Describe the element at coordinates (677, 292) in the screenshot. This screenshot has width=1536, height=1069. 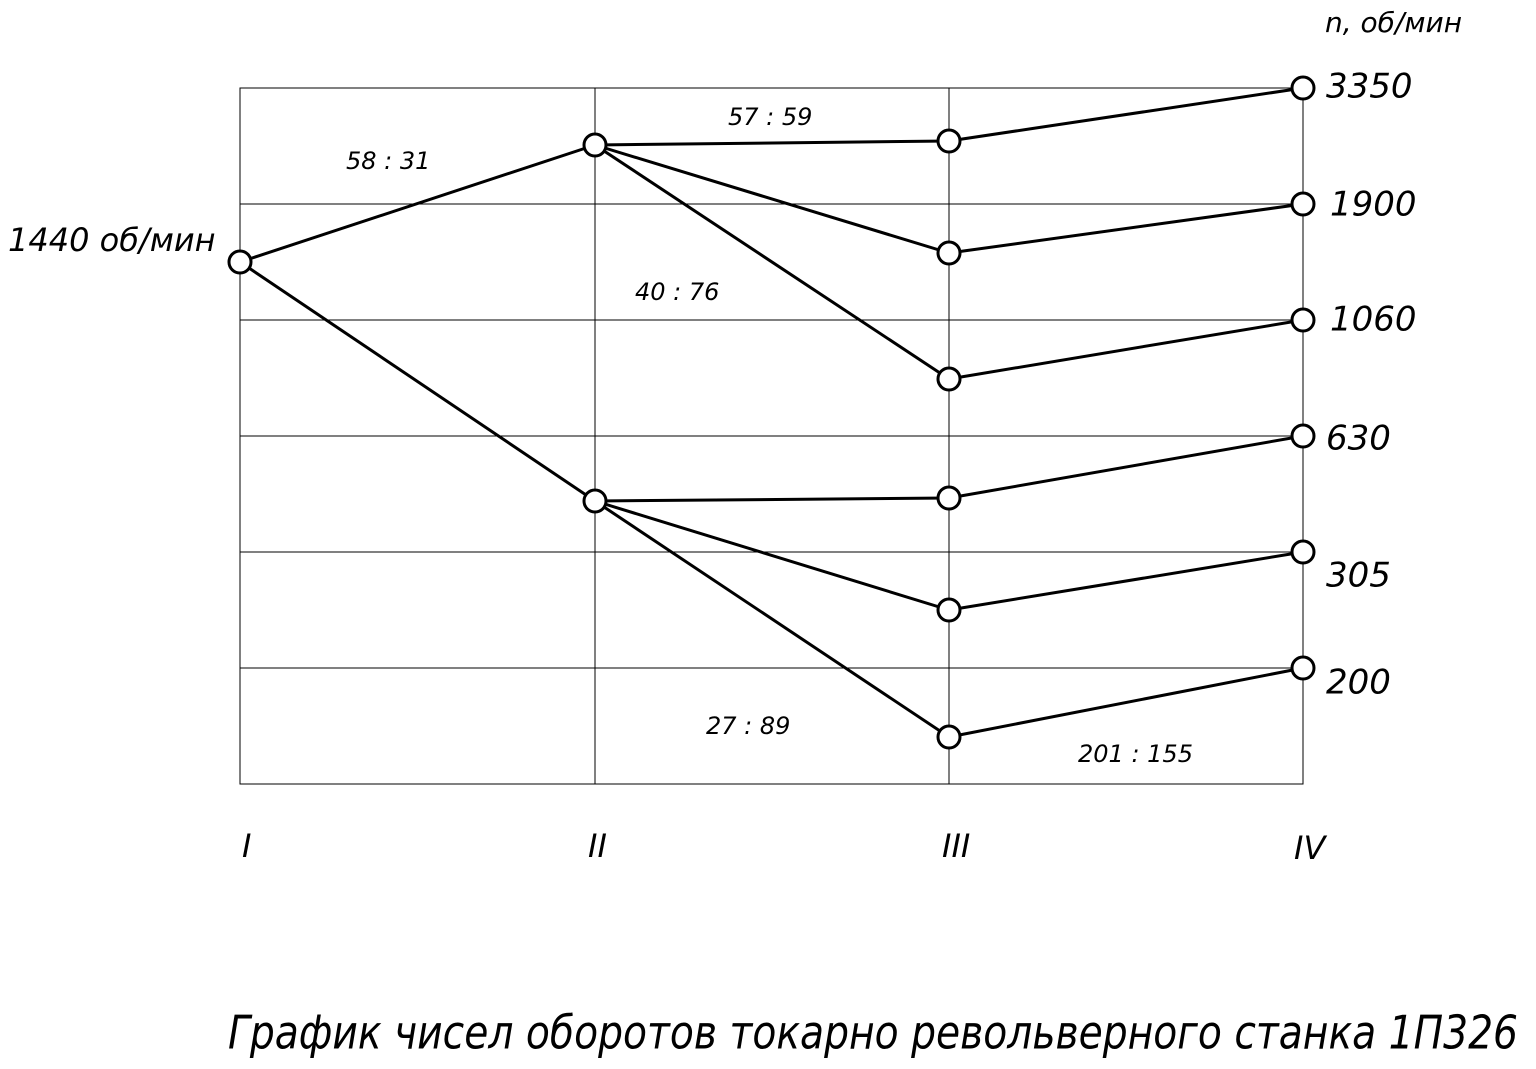
I see `ratio-label: 40 : 76` at that location.